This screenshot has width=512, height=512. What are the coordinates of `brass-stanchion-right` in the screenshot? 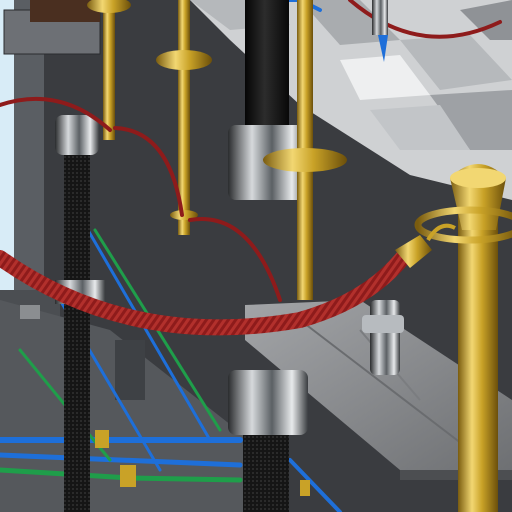 It's located at (463, 338).